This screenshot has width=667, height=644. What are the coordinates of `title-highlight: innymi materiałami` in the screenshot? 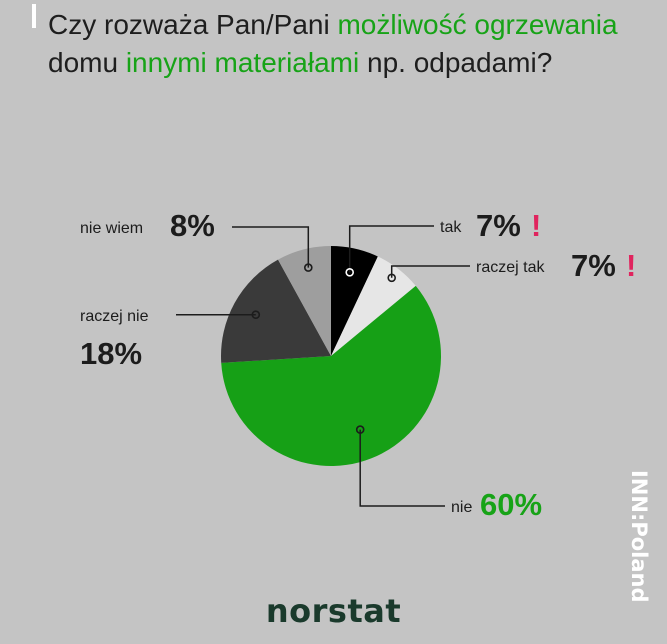 It's located at (242, 62).